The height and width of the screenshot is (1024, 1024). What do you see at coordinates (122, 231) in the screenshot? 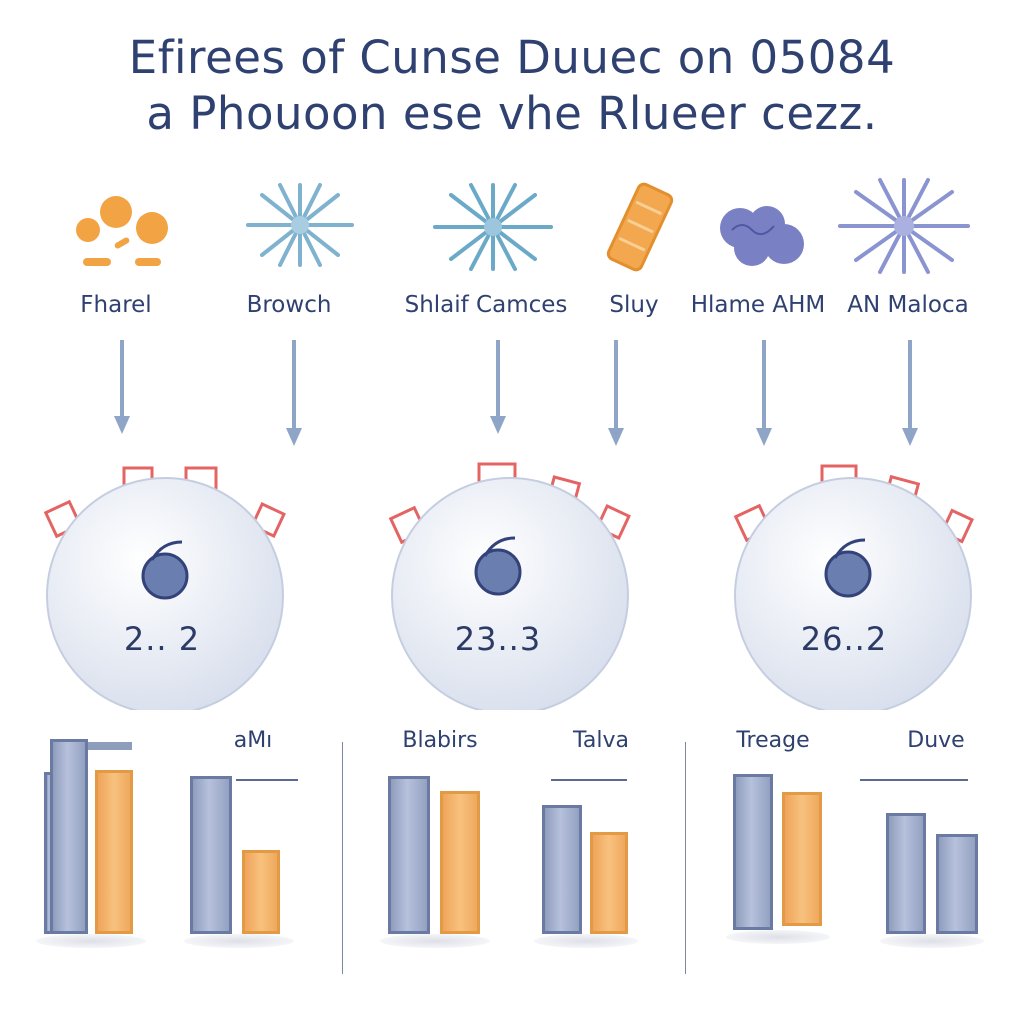
I see `dots-icon` at bounding box center [122, 231].